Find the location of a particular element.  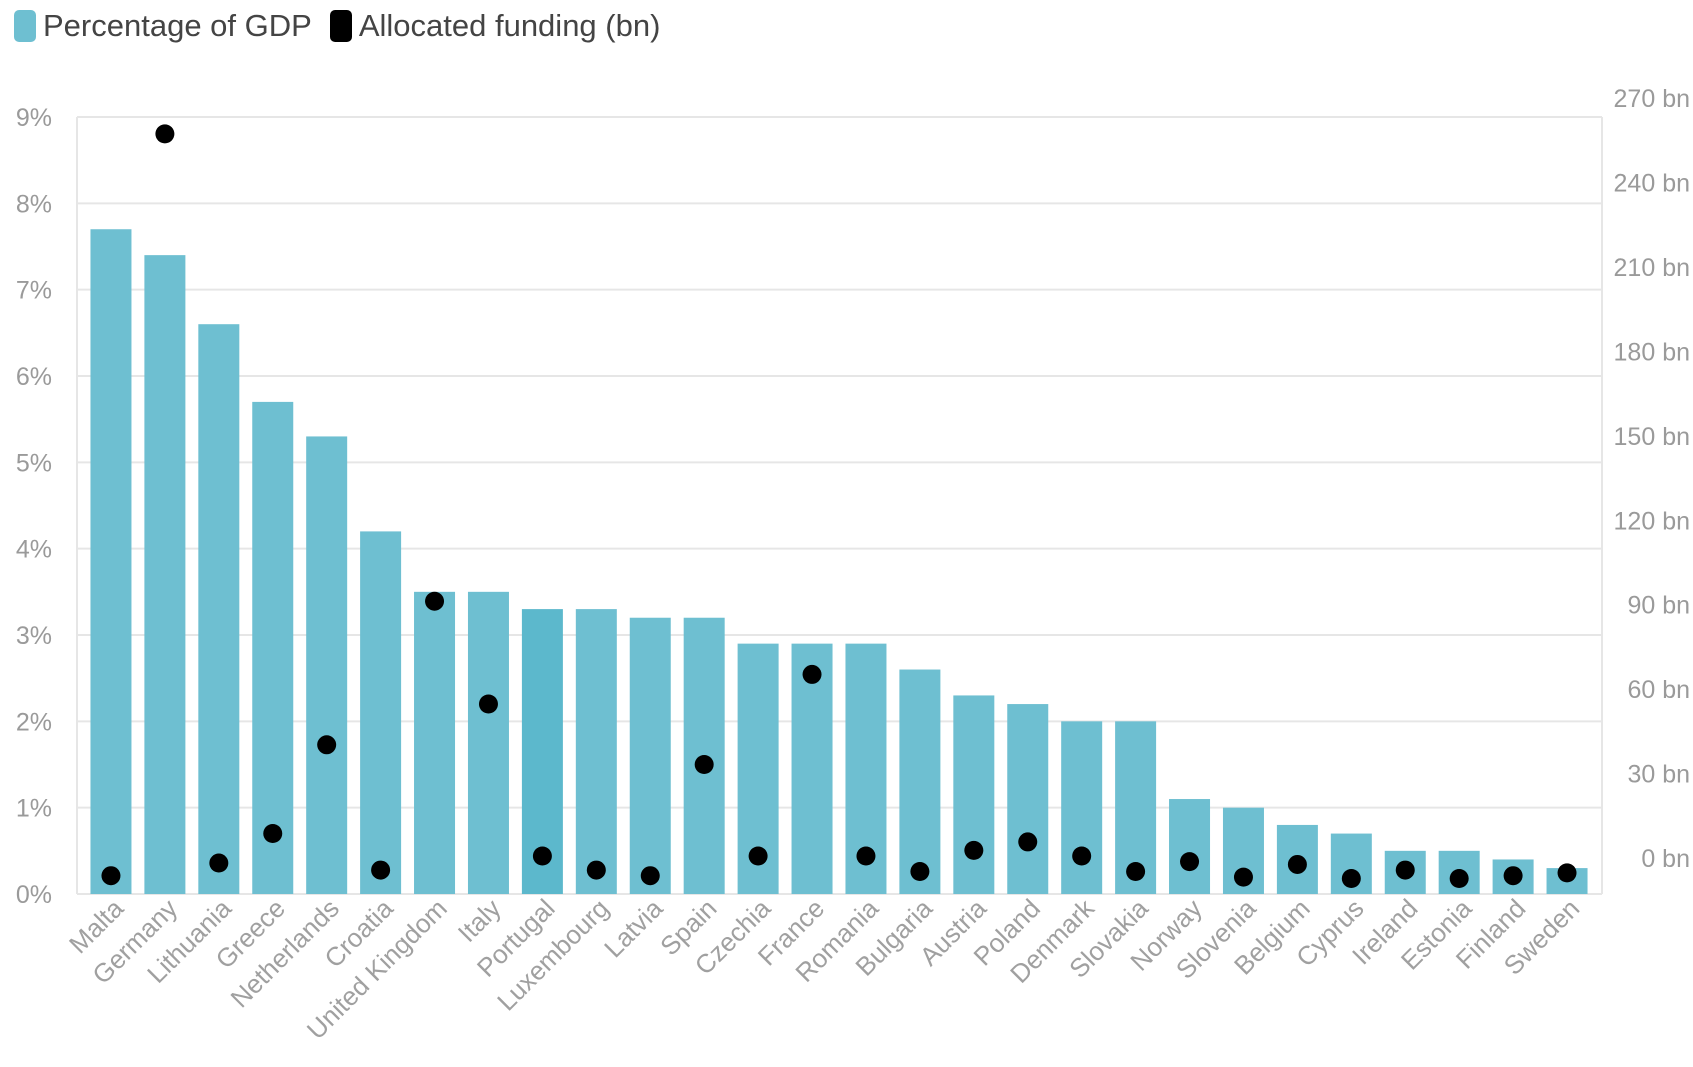

y-right-tick-label: 180 bn is located at coordinates (1652, 352).